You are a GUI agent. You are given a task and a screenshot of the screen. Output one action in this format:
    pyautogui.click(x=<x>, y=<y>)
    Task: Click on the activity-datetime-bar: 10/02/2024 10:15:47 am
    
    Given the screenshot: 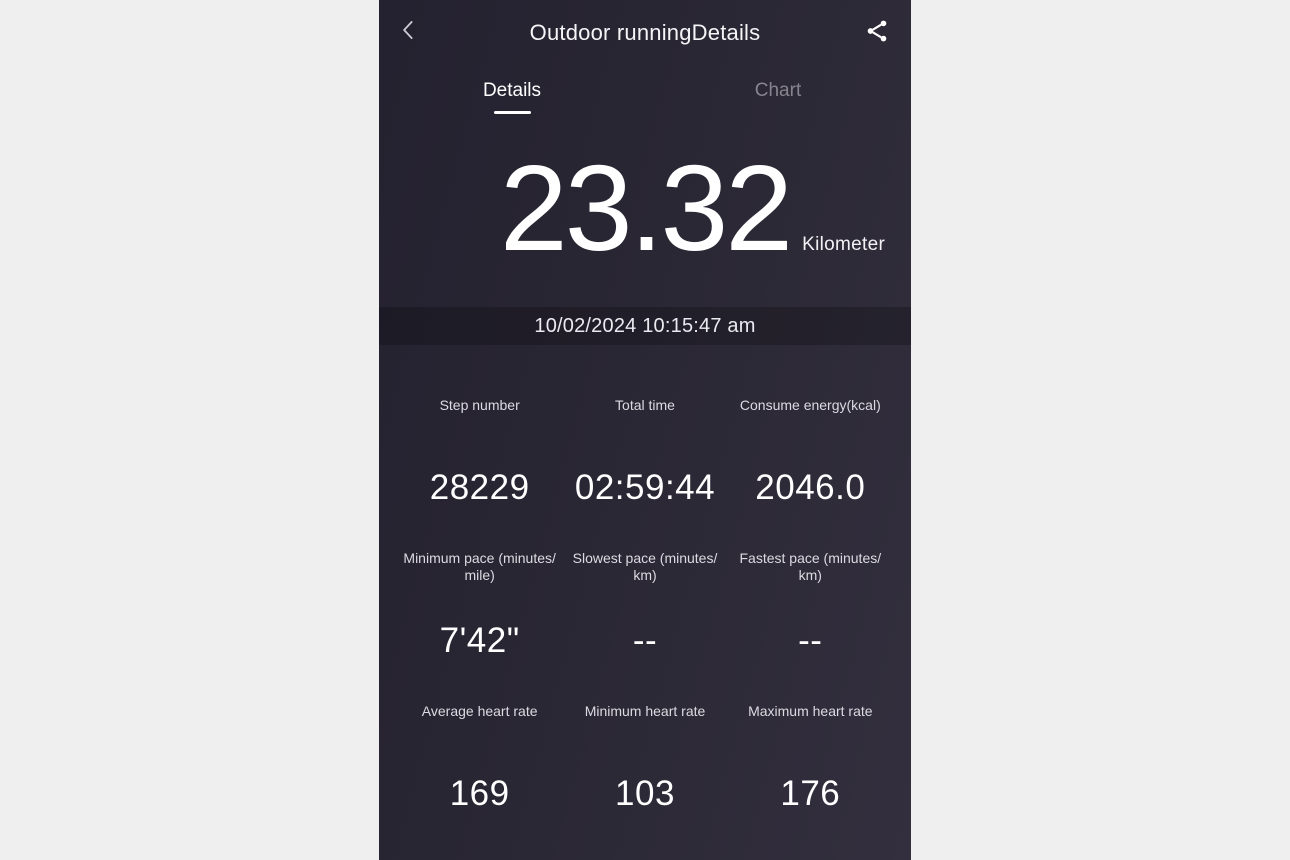 What is the action you would take?
    pyautogui.click(x=645, y=326)
    